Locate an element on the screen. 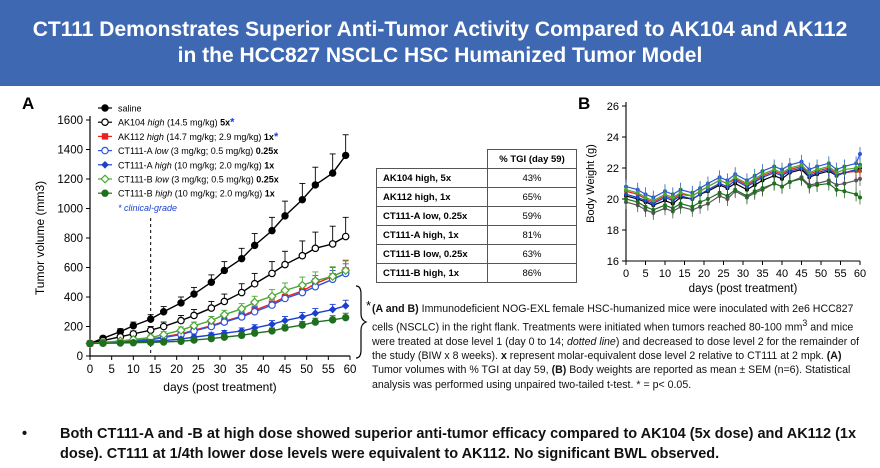 The height and width of the screenshot is (468, 880). tgi-row-label: CT111-A high, 1x is located at coordinates (432, 235).